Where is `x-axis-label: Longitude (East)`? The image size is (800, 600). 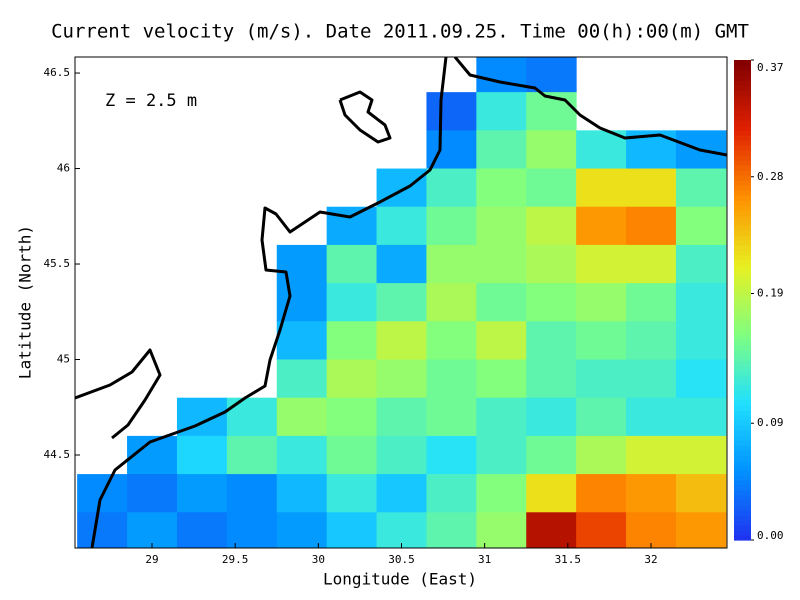
x-axis-label: Longitude (East) is located at coordinates (400, 579).